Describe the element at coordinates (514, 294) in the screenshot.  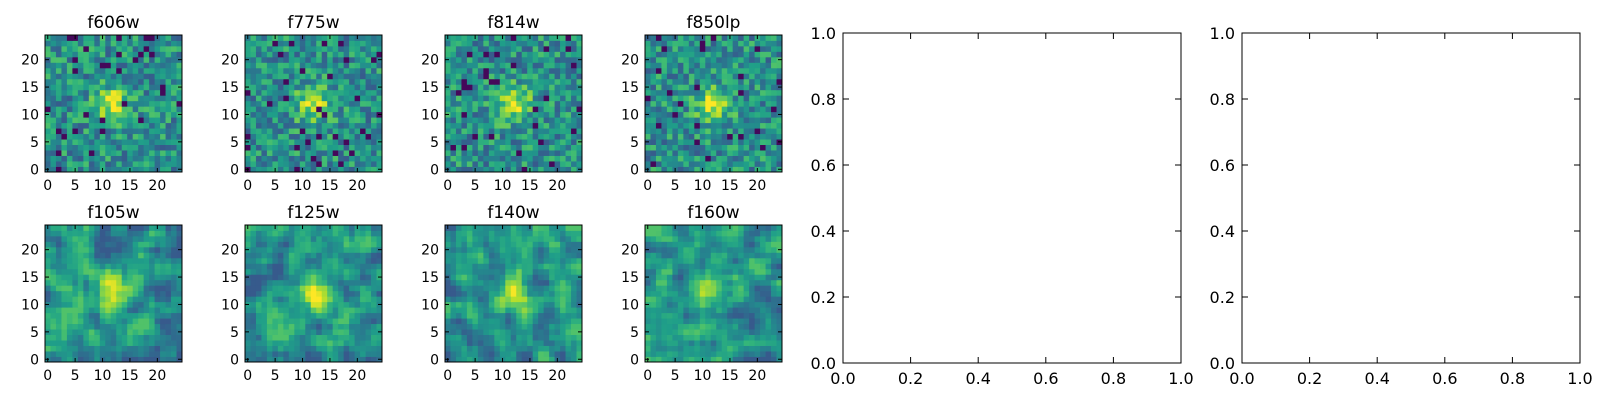
I see `panel-6-cells` at that location.